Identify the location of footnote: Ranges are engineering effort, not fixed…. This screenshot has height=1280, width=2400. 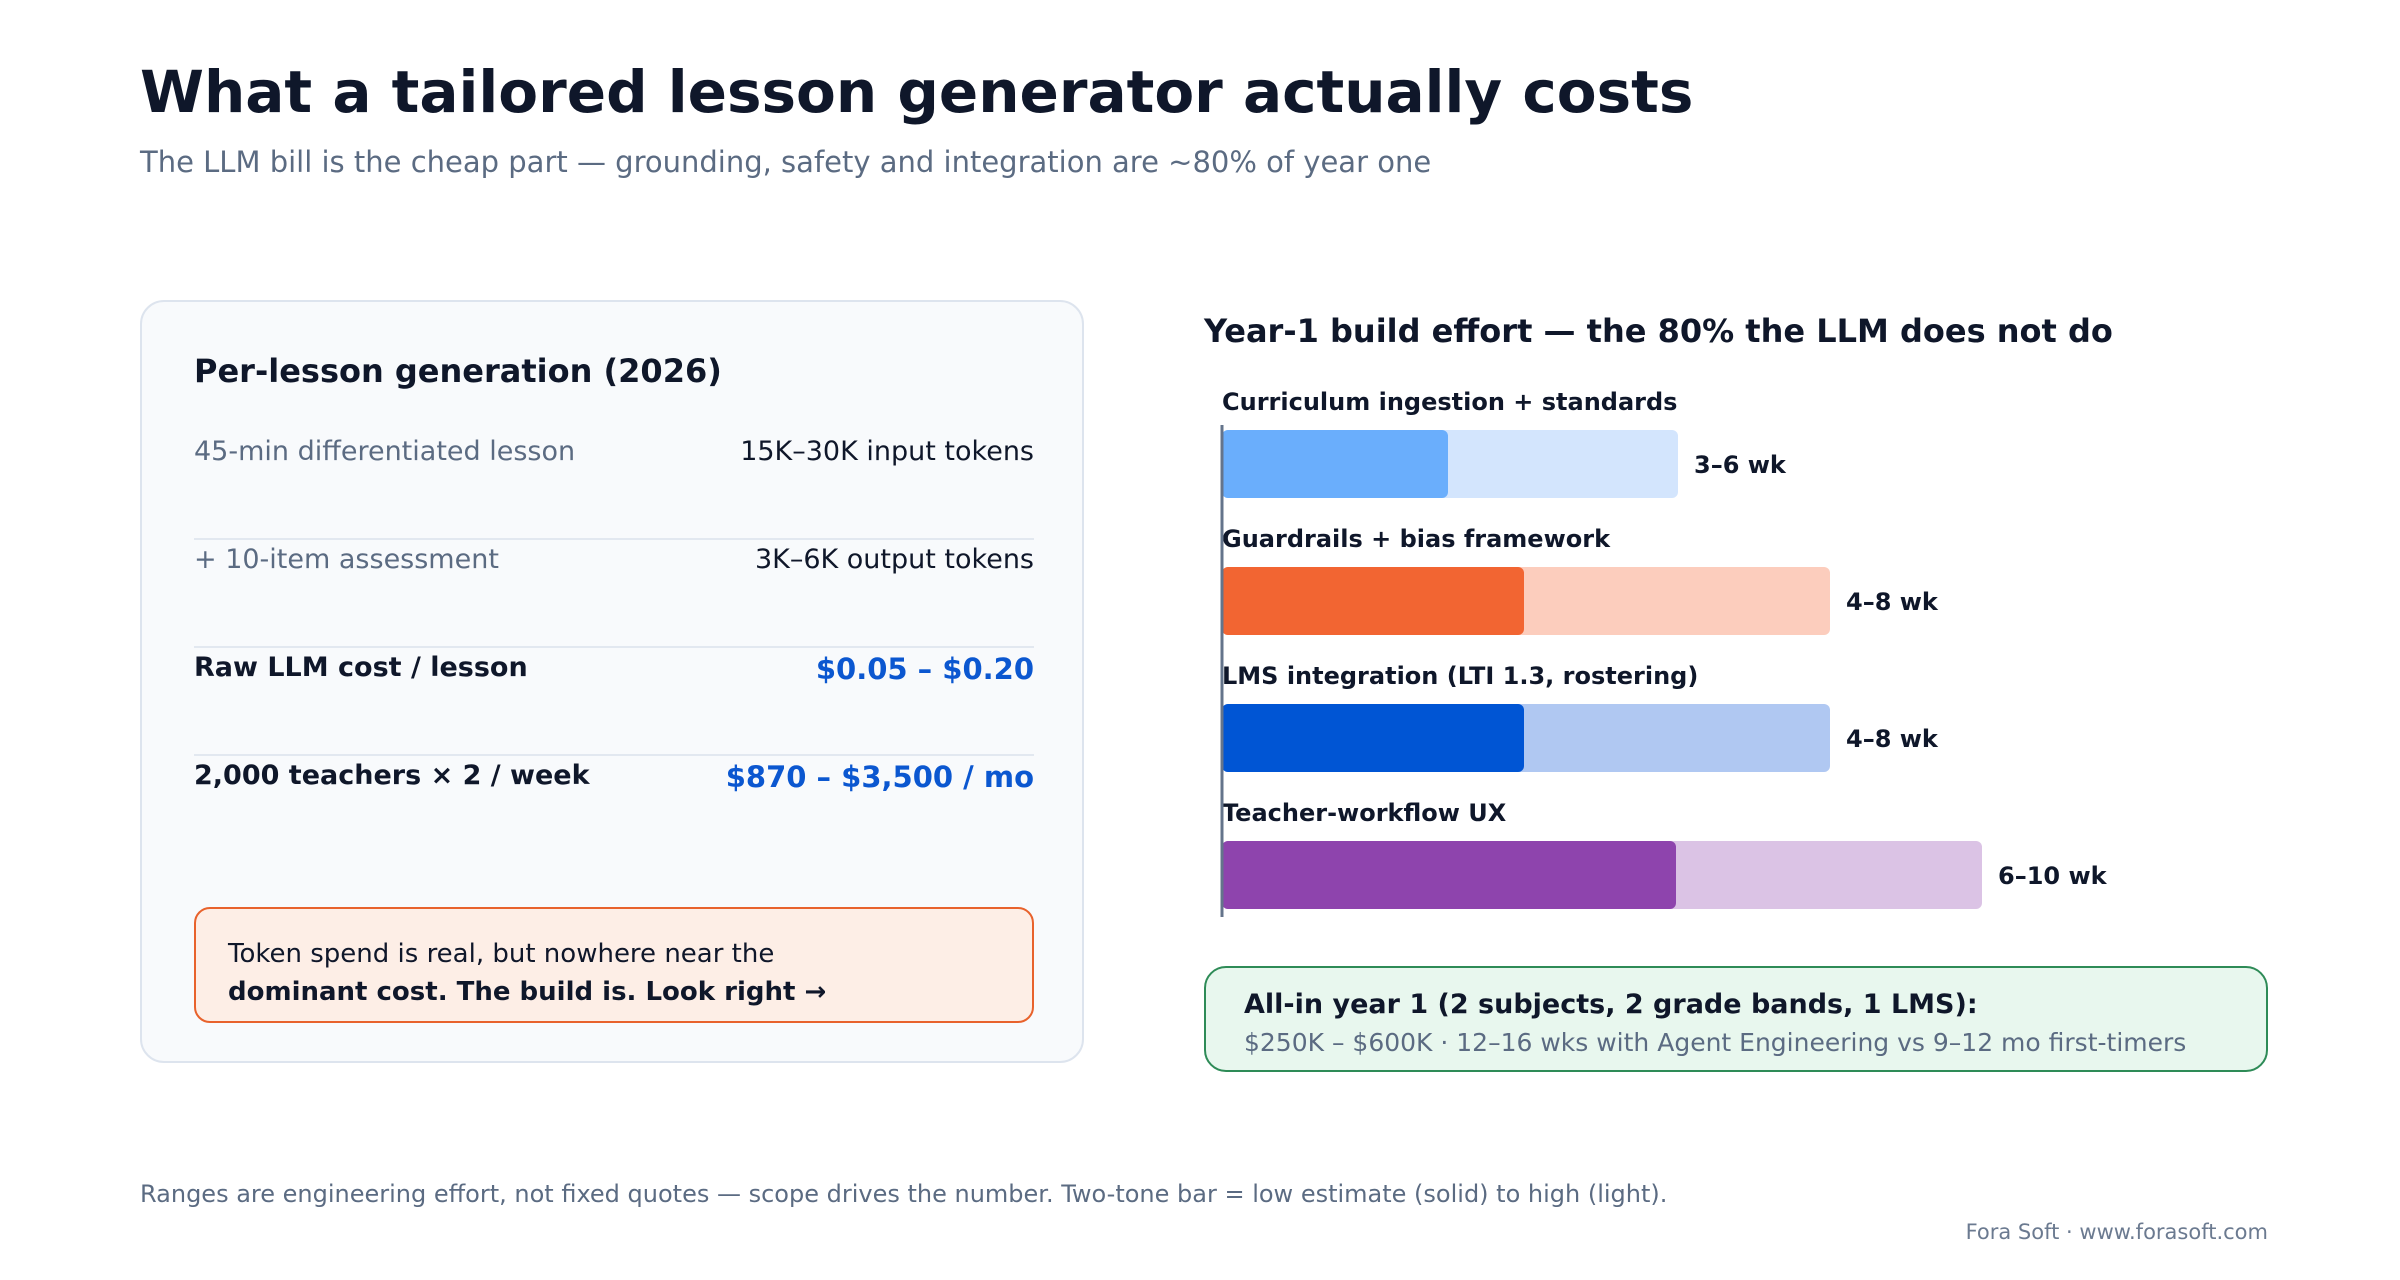
(904, 1194).